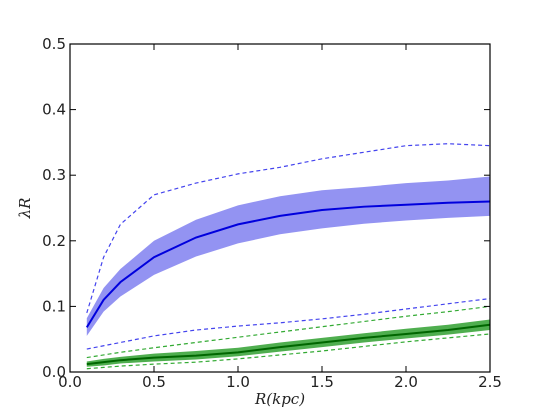 Image resolution: width=548 pixels, height=412 pixels. Describe the element at coordinates (54, 175) in the screenshot. I see `y-tick-label: 0.3` at that location.